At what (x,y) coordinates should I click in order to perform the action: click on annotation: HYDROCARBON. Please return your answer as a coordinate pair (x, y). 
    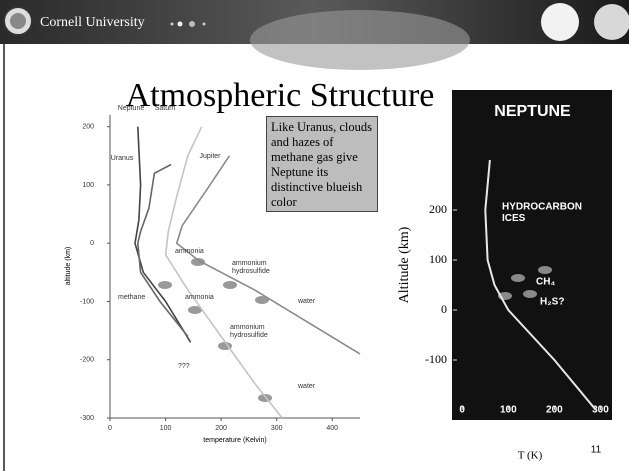
    Looking at the image, I should click on (542, 207).